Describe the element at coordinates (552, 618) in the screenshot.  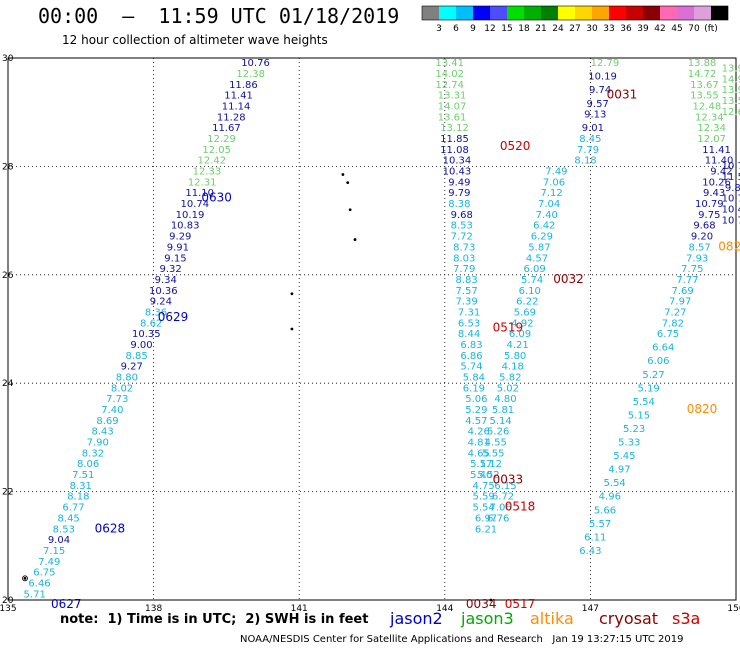
I see `legend-altika: altika` at that location.